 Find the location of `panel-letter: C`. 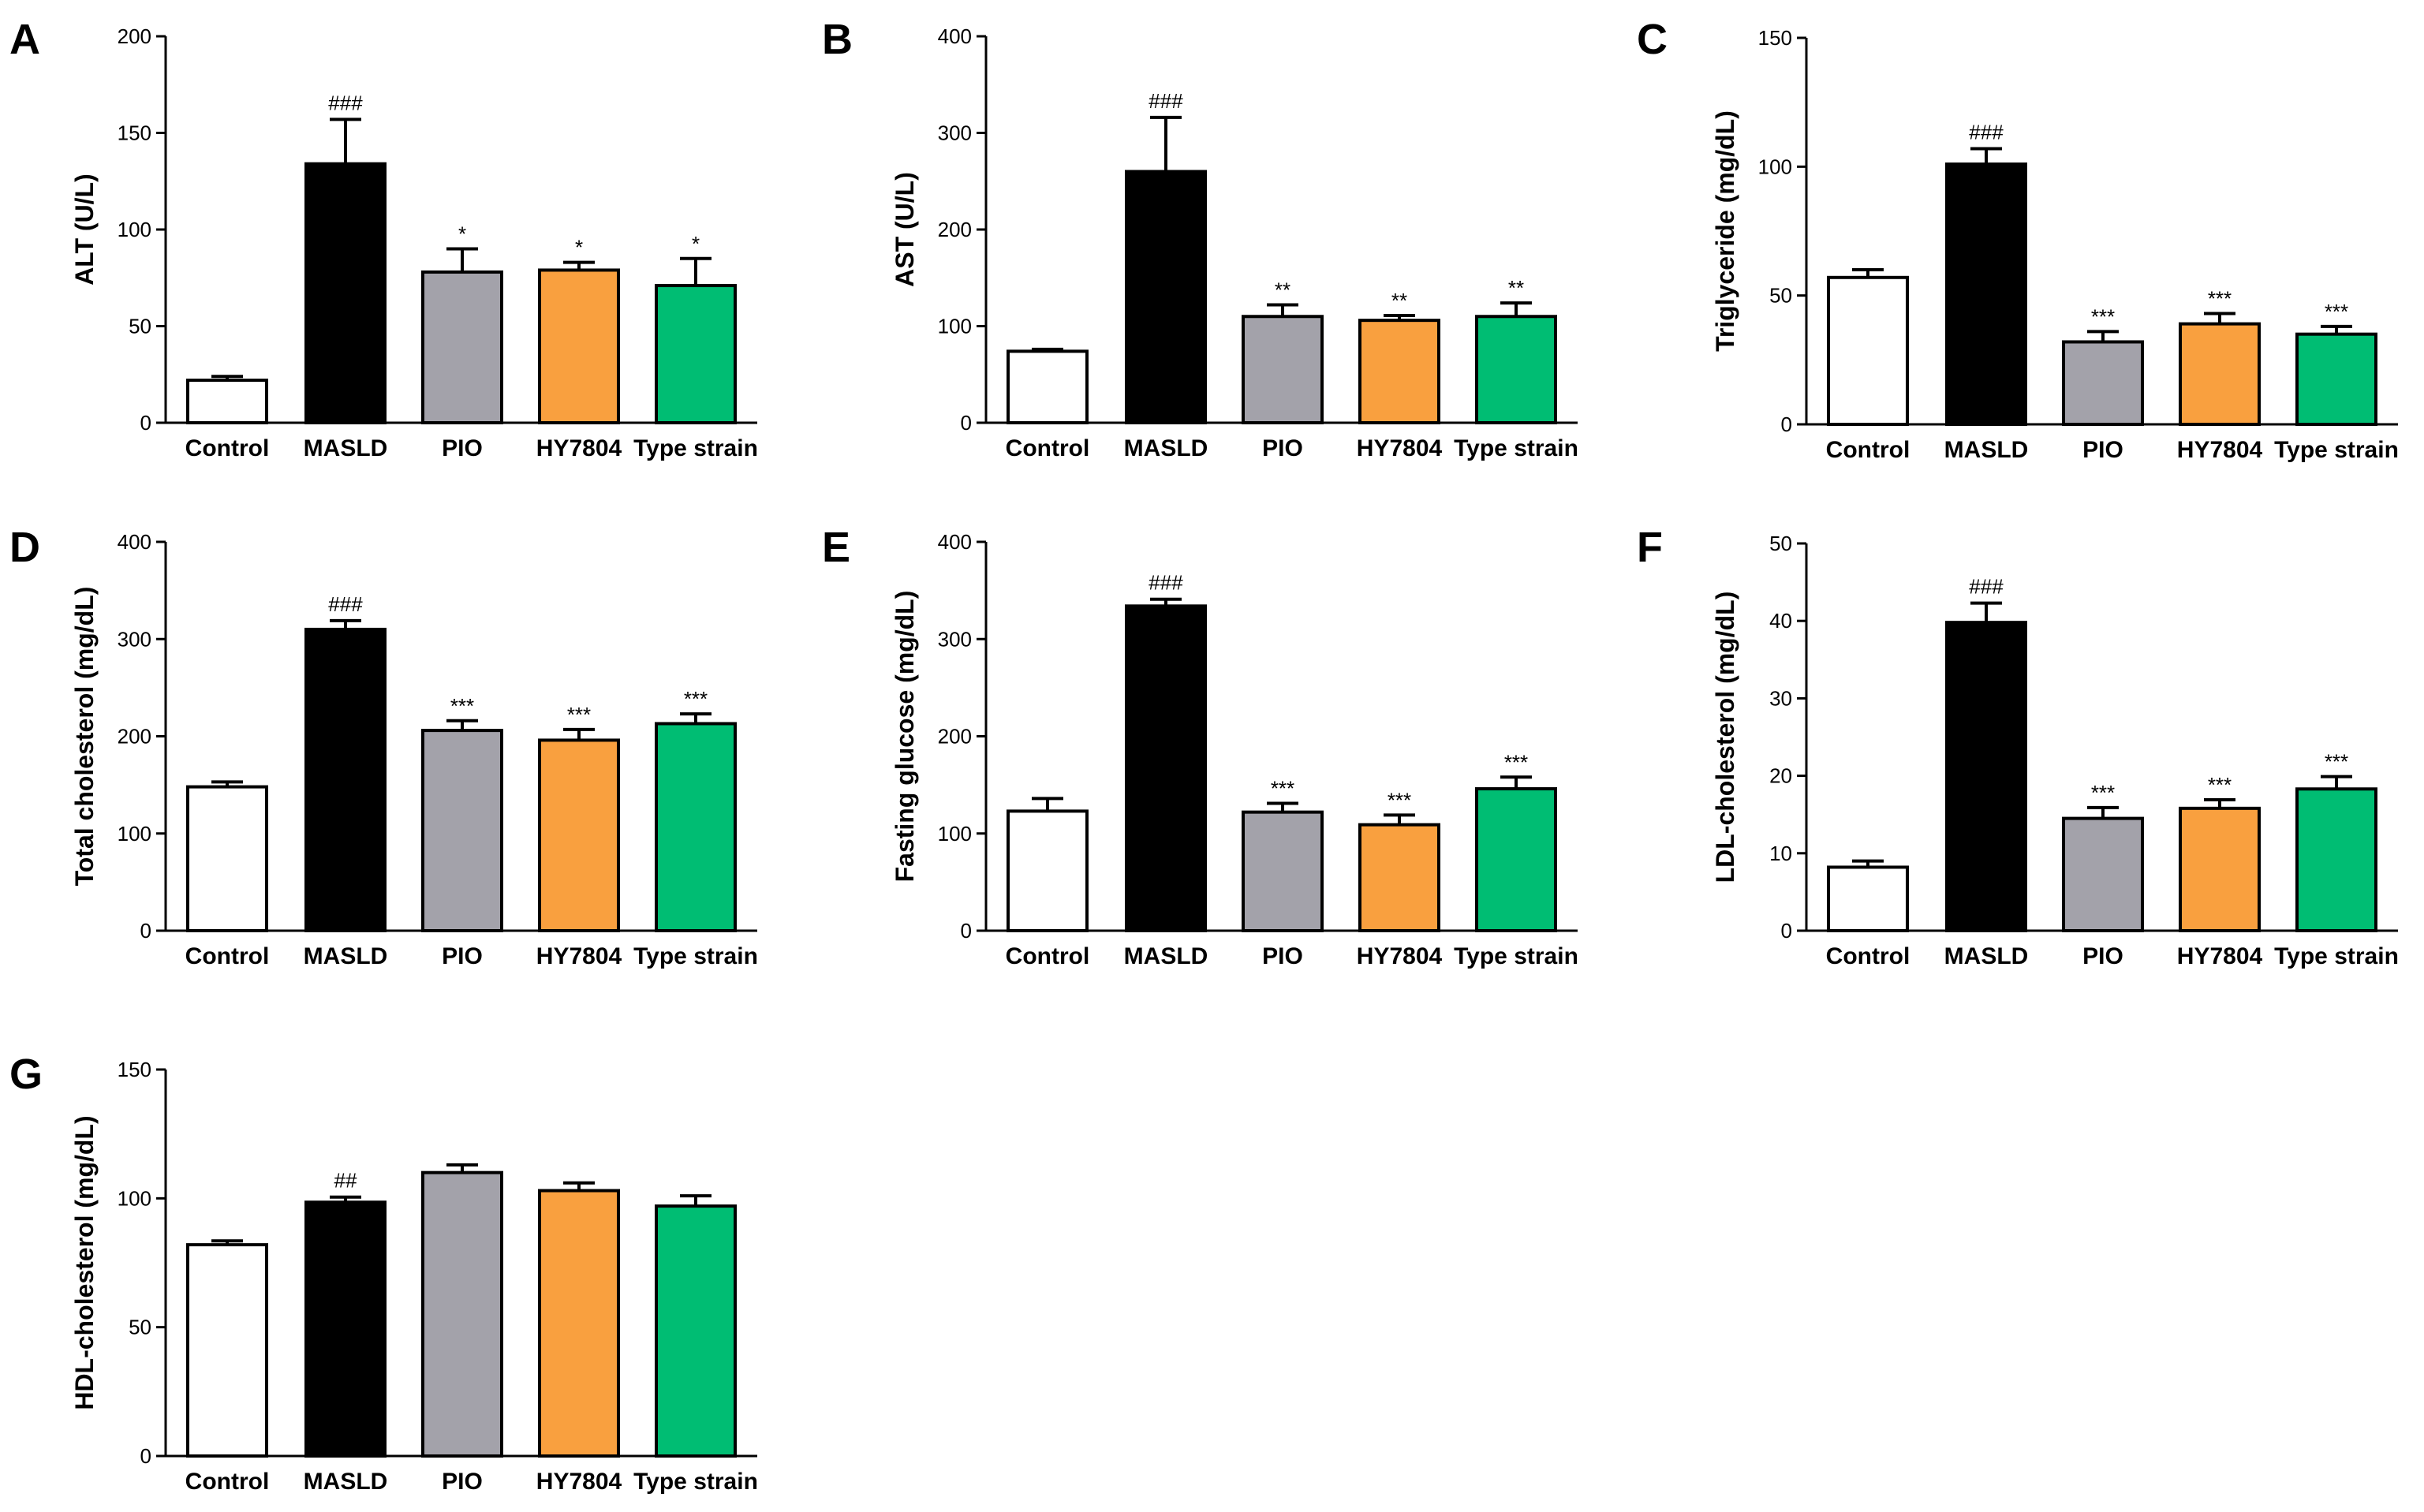

panel-letter: C is located at coordinates (1653, 39).